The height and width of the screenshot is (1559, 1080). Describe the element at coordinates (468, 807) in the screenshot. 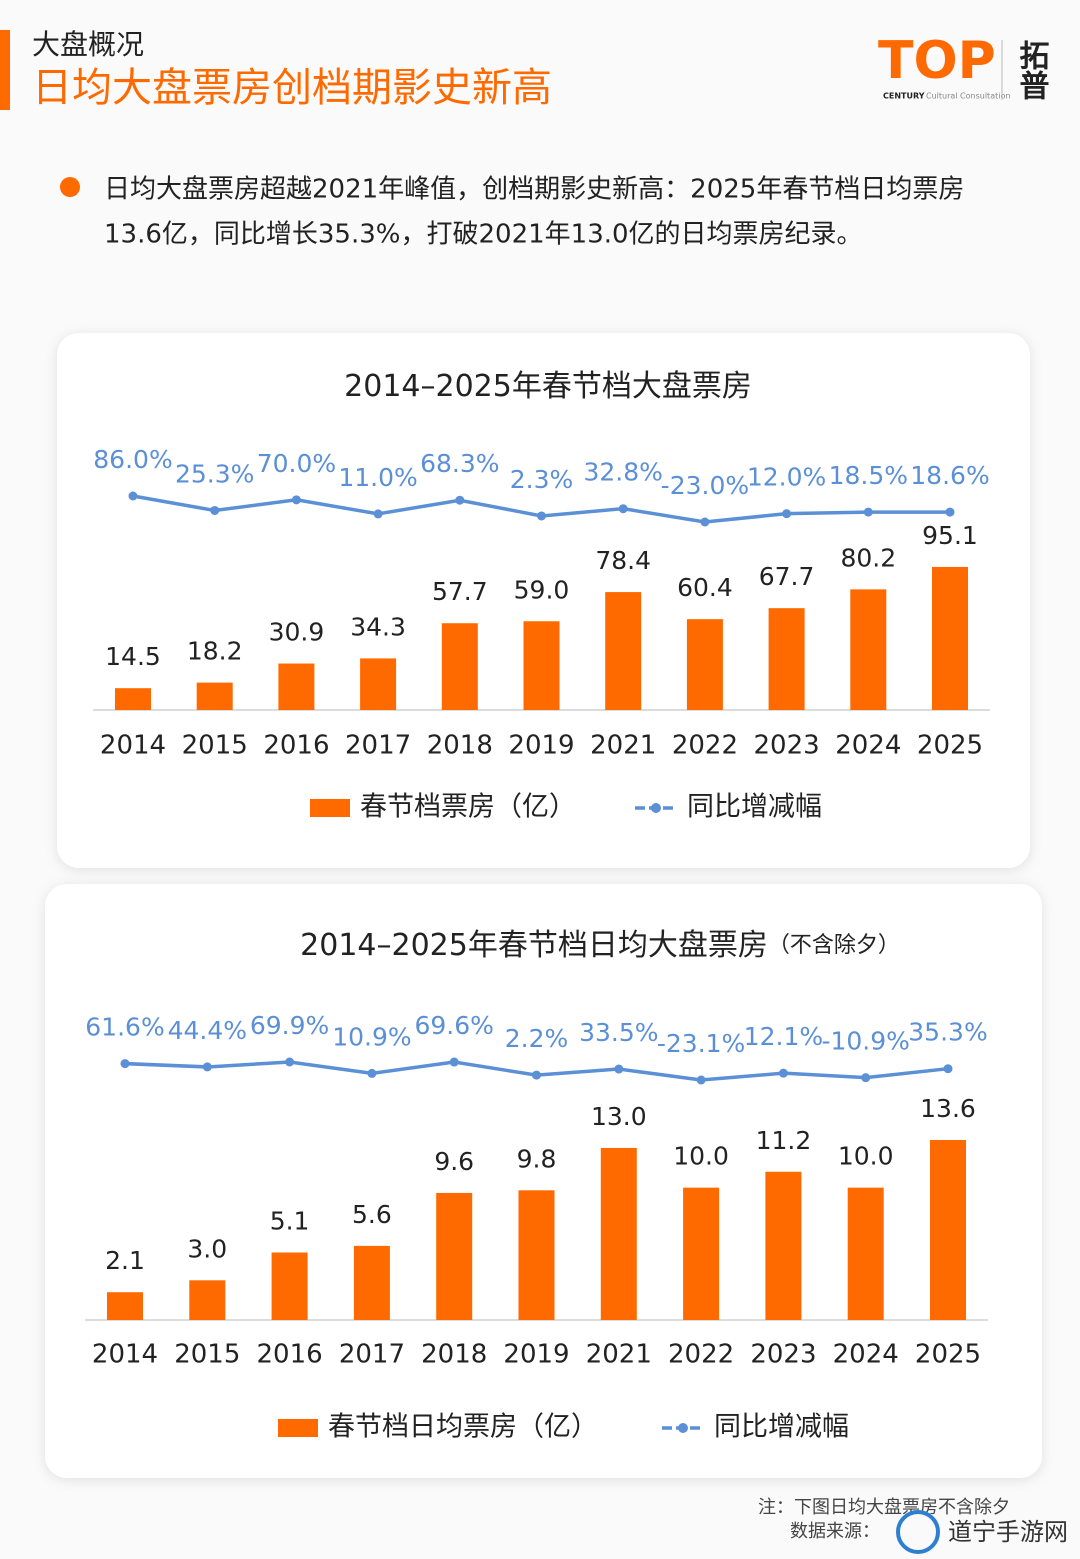

I see `legend-label: 春节档票房（亿）` at that location.